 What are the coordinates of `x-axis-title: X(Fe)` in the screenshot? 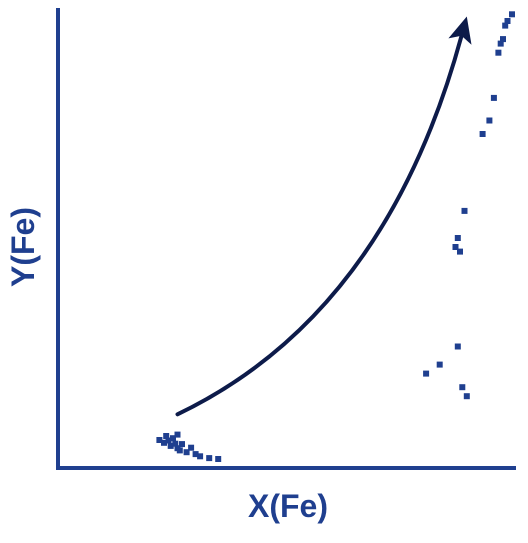 It's located at (288, 506).